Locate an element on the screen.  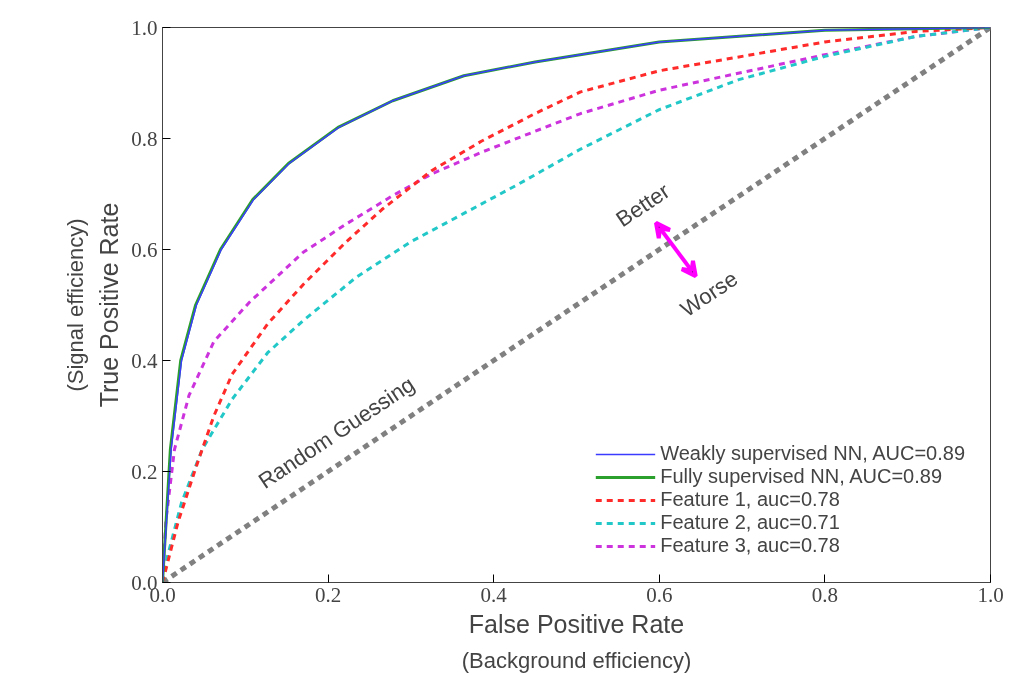
x-tick-label: 0.8 is located at coordinates (825, 594).